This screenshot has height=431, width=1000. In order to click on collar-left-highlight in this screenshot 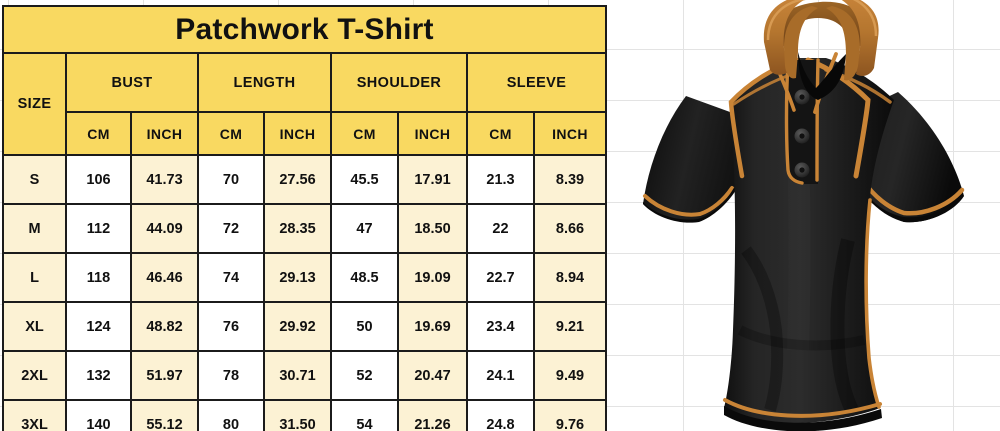, I will do `click(786, 20)`.